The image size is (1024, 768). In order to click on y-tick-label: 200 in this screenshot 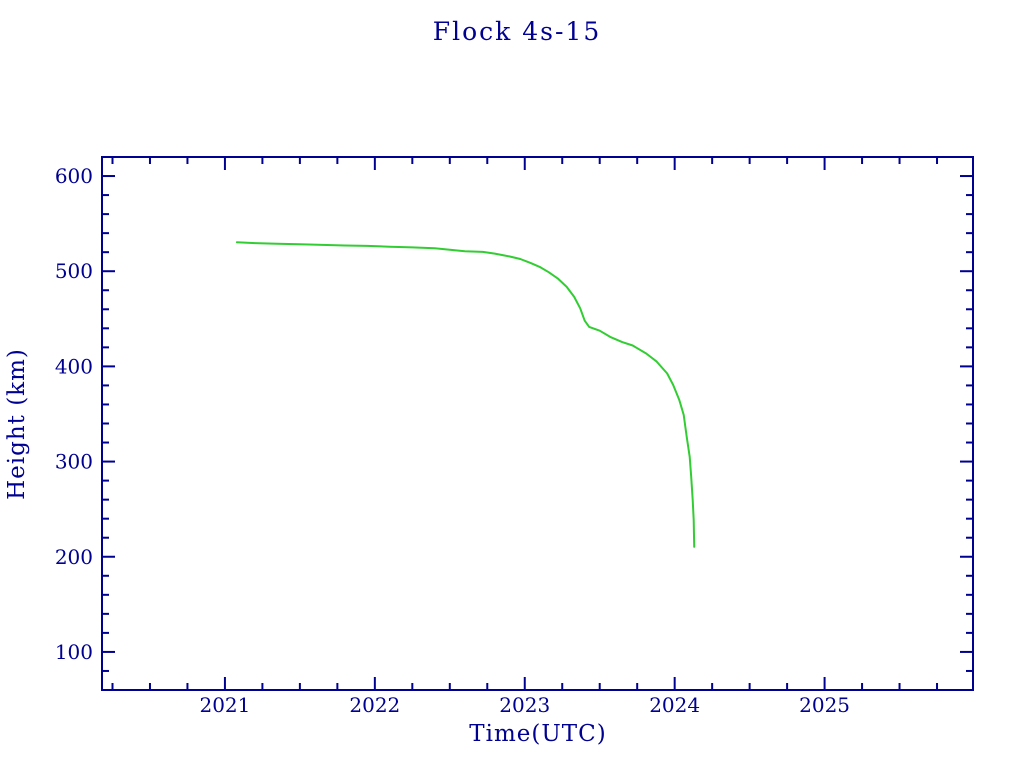, I will do `click(74, 557)`.